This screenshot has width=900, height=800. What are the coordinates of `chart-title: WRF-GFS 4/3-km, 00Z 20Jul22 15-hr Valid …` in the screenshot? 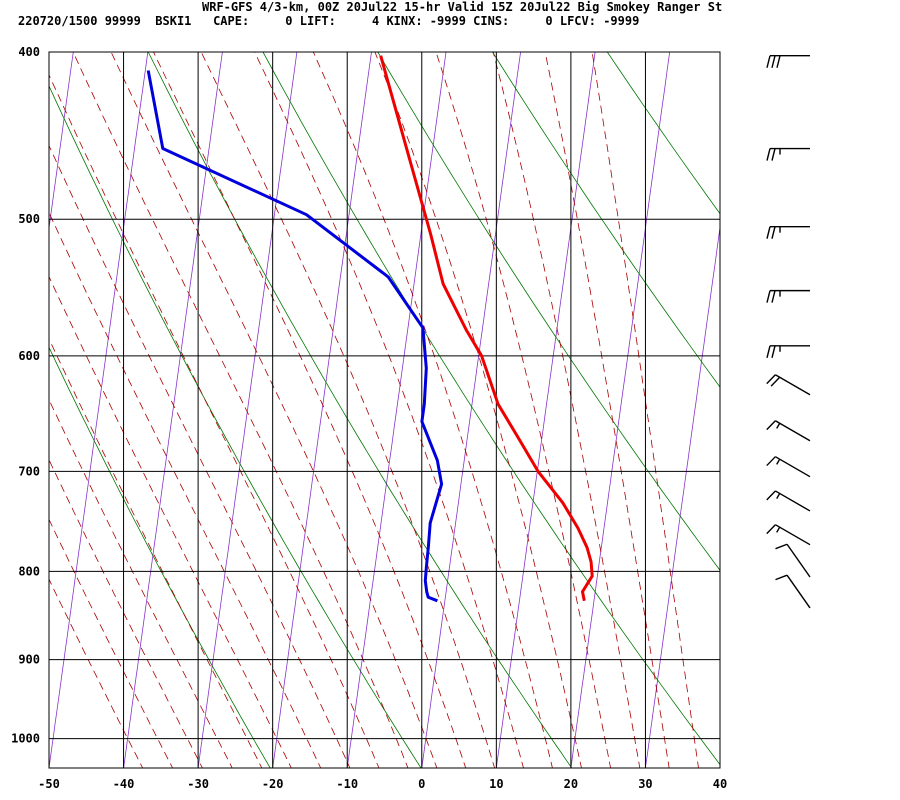 It's located at (462, 7).